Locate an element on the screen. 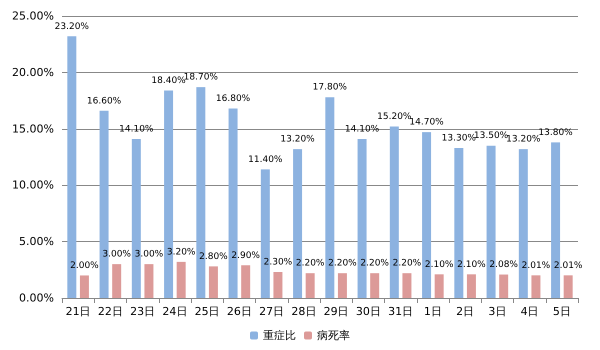  y-tick-label: 25.00% is located at coordinates (33, 16).